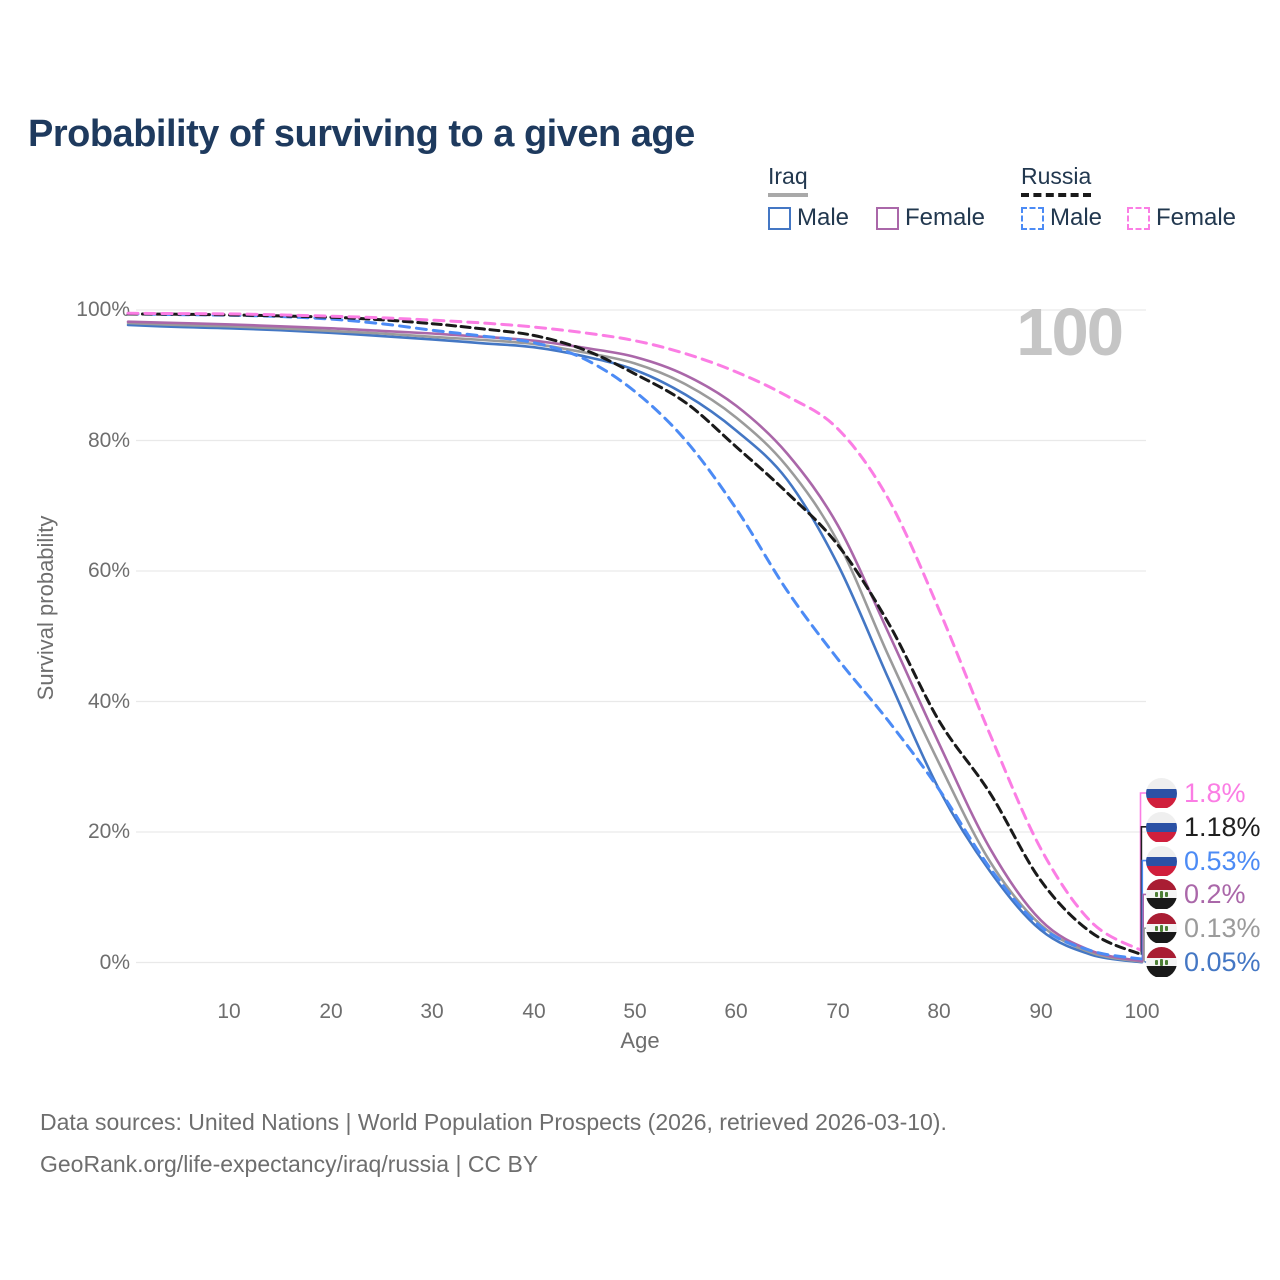 This screenshot has width=1280, height=1280. What do you see at coordinates (1215, 893) in the screenshot?
I see `end-label-value: 0.2%` at bounding box center [1215, 893].